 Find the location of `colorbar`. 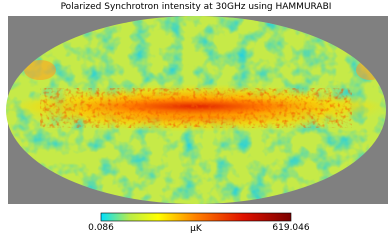

colorbar is located at coordinates (196, 217).